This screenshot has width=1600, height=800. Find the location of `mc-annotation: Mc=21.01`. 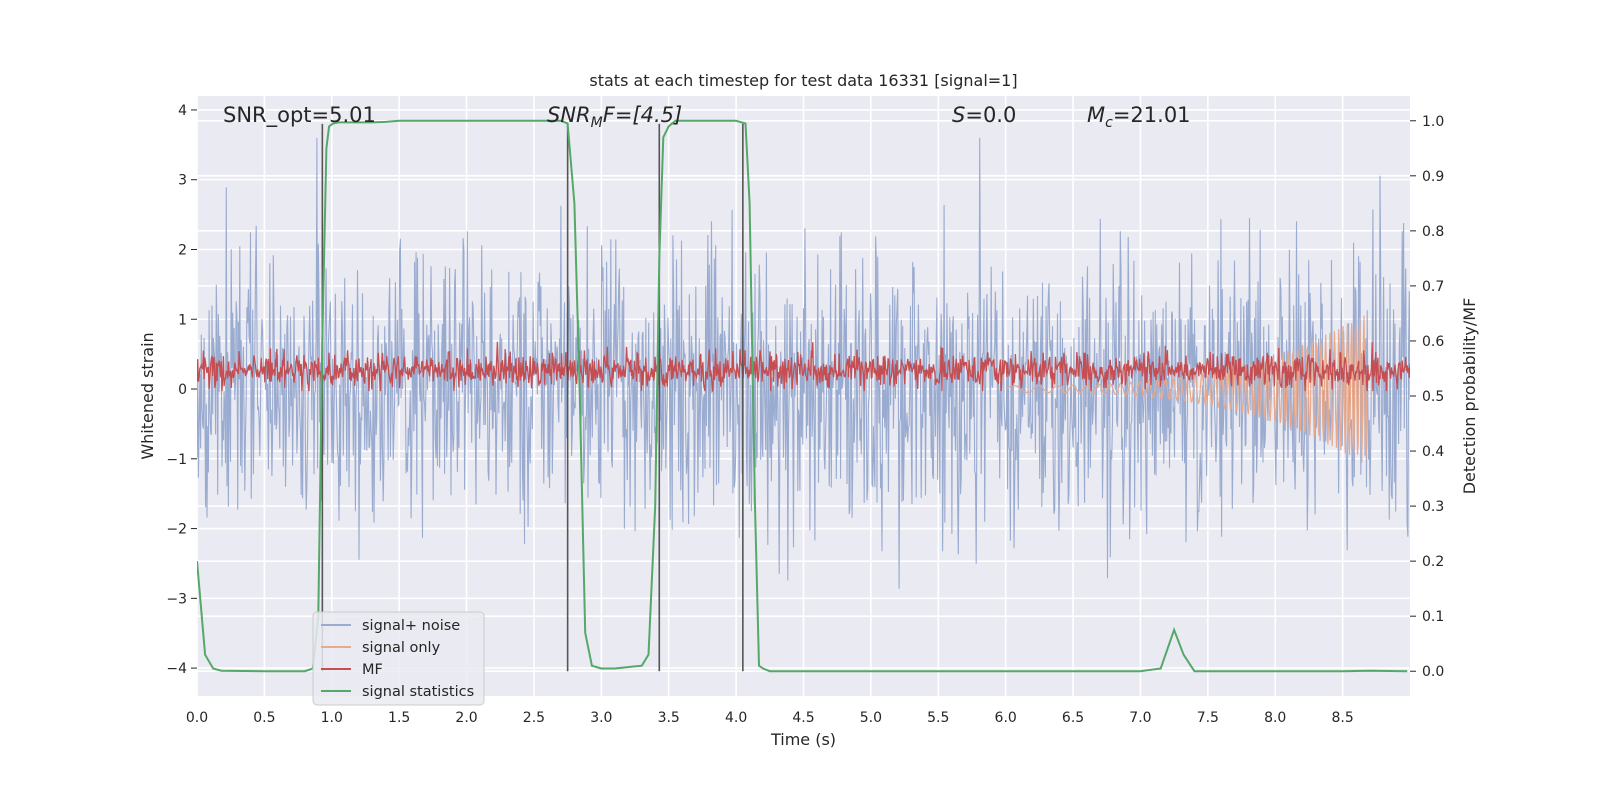

mc-annotation: Mc=21.01 is located at coordinates (1139, 117).